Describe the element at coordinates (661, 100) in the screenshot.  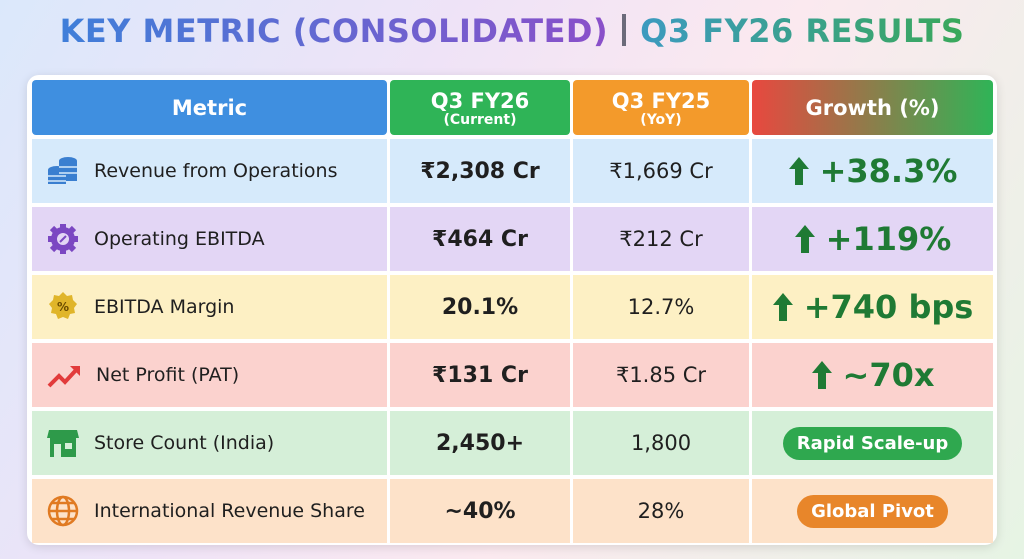
I see `header-label: Q3 FY25` at that location.